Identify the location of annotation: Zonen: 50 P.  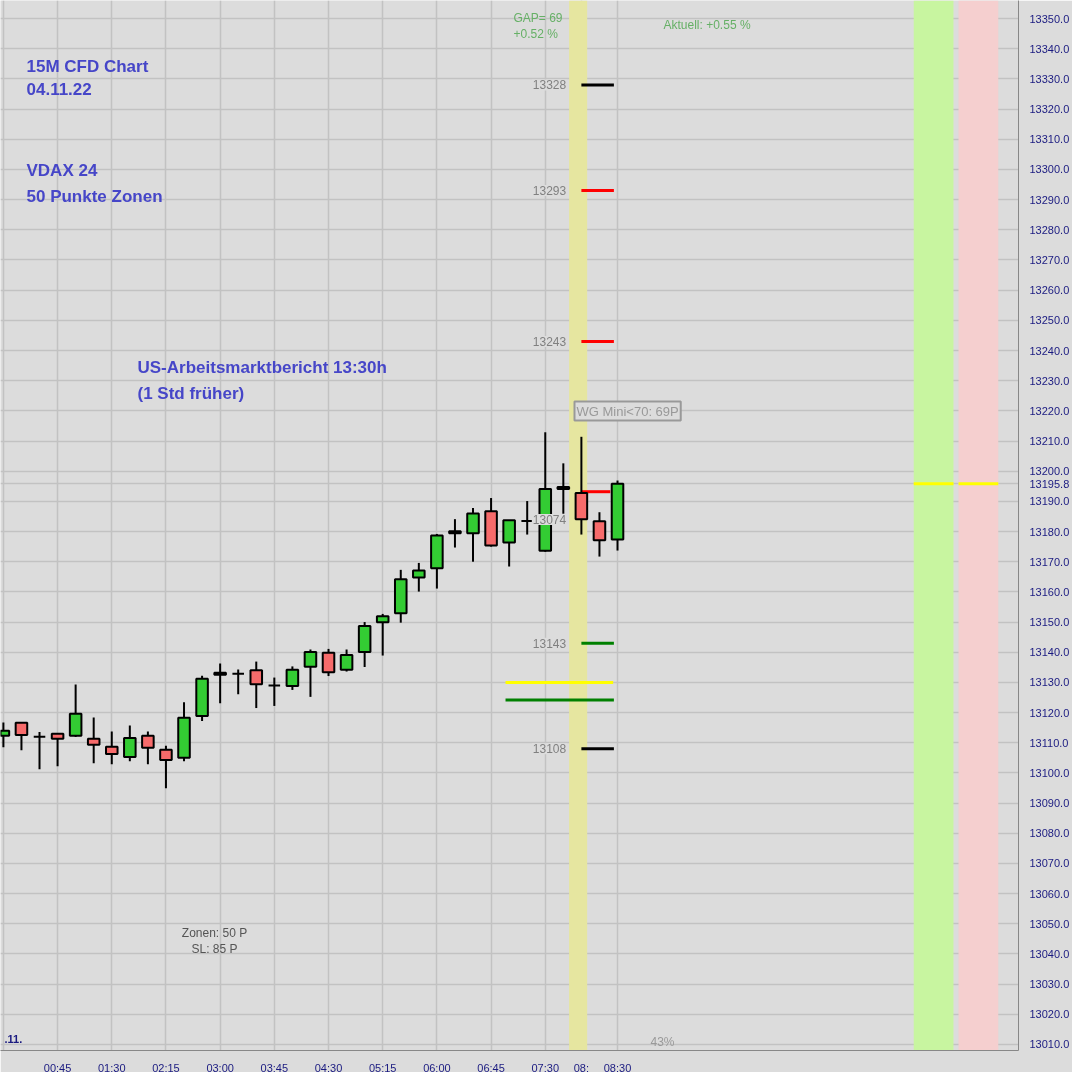
(214, 932).